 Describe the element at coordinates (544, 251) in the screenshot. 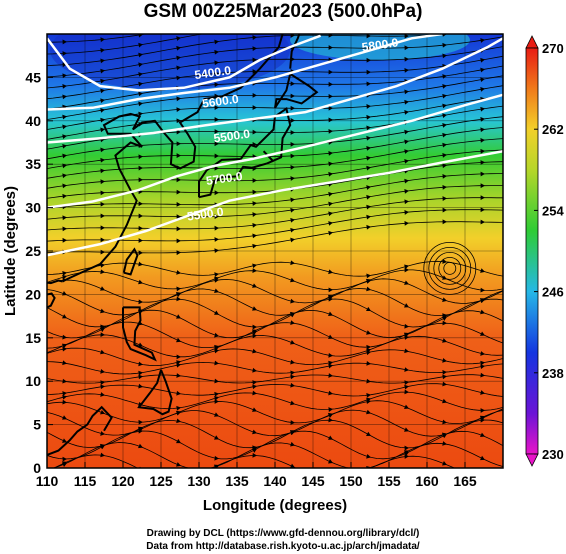

I see `colorbar: 230 238 246 254 262 270` at that location.